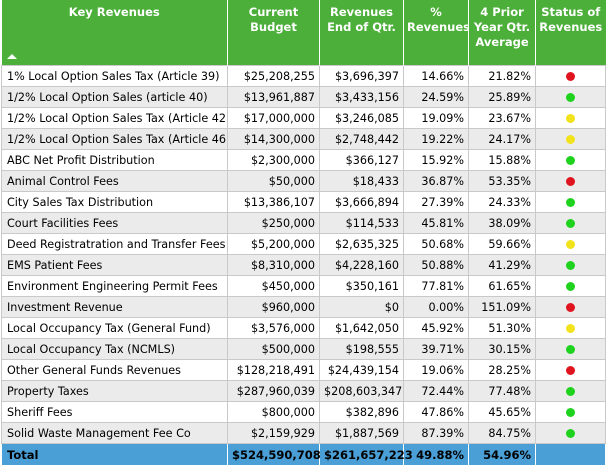 This screenshot has height=466, width=606. Describe the element at coordinates (114, 286) in the screenshot. I see `revenue-name-cell: Environment Engineering Permit Fees` at that location.